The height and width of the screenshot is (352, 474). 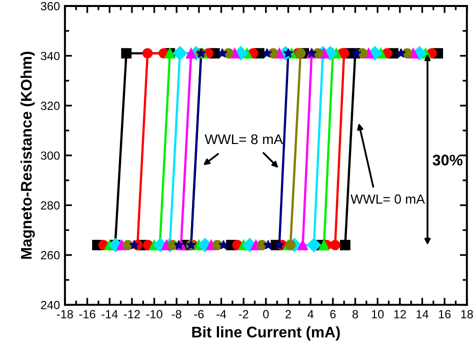 What do you see at coordinates (243, 314) in the screenshot?
I see `x-tick-label: -2` at bounding box center [243, 314].